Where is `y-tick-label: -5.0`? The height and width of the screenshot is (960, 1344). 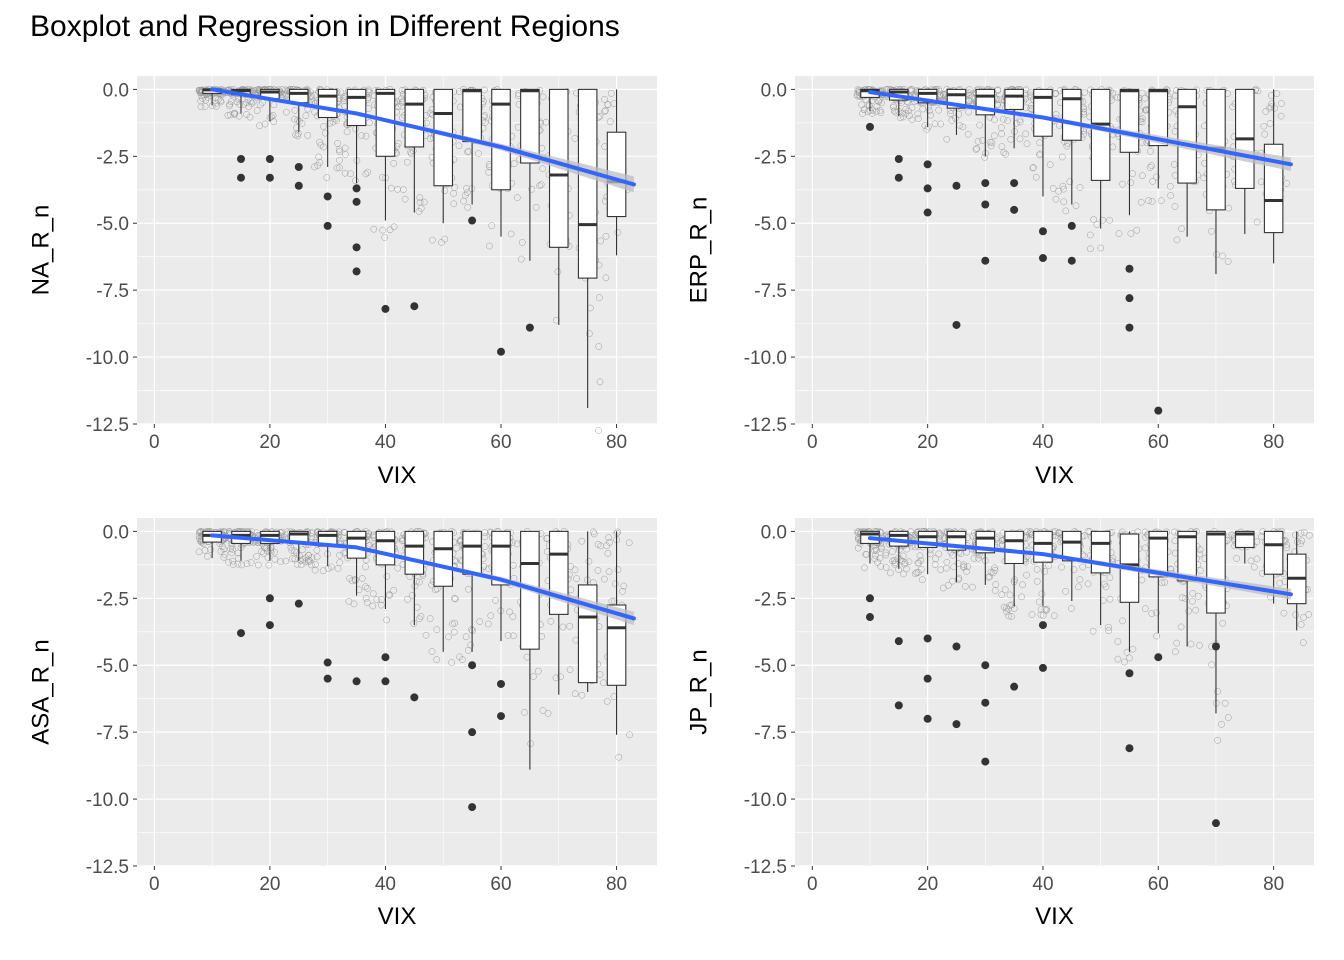
y-tick-label: -5.0 is located at coordinates (770, 224).